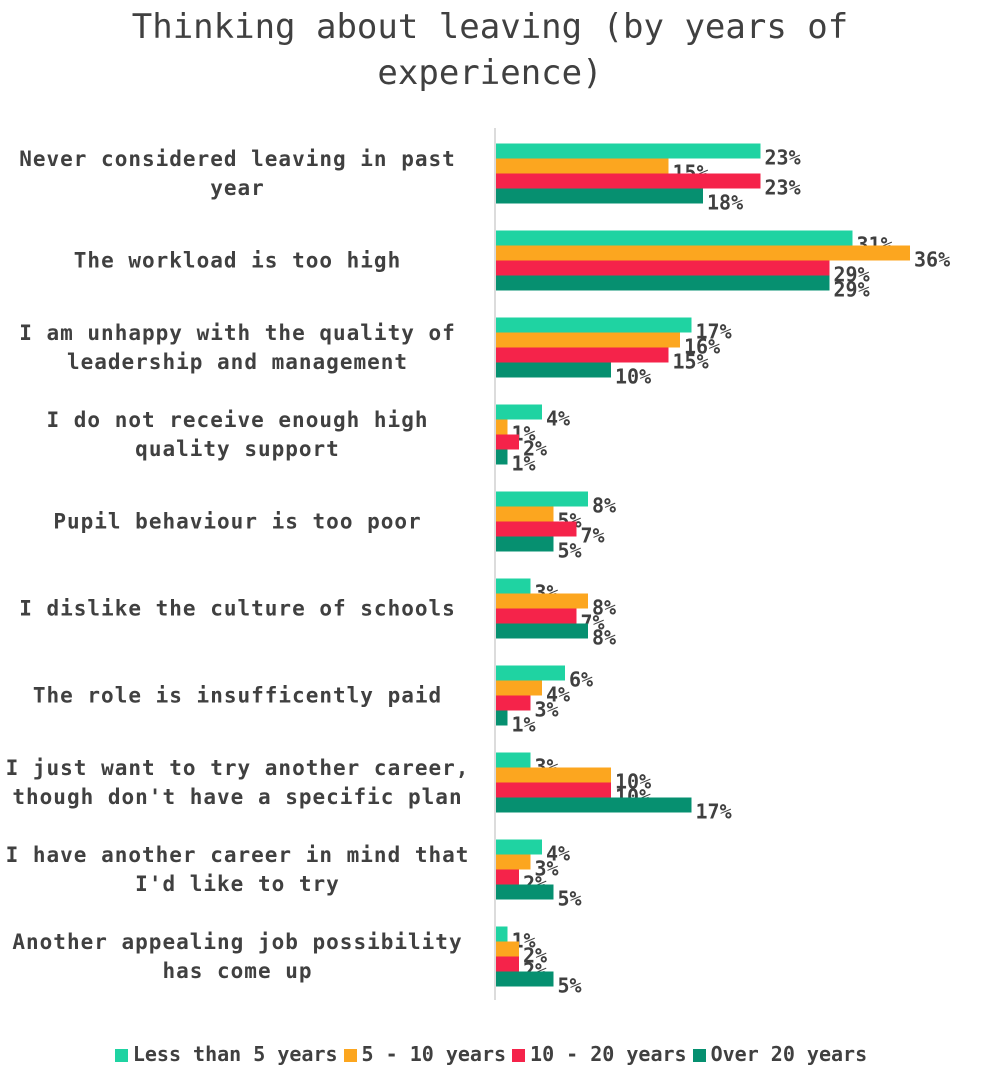 This screenshot has height=1078, width=982. I want to click on legend-item: 5 - 10 years, so click(425, 1054).